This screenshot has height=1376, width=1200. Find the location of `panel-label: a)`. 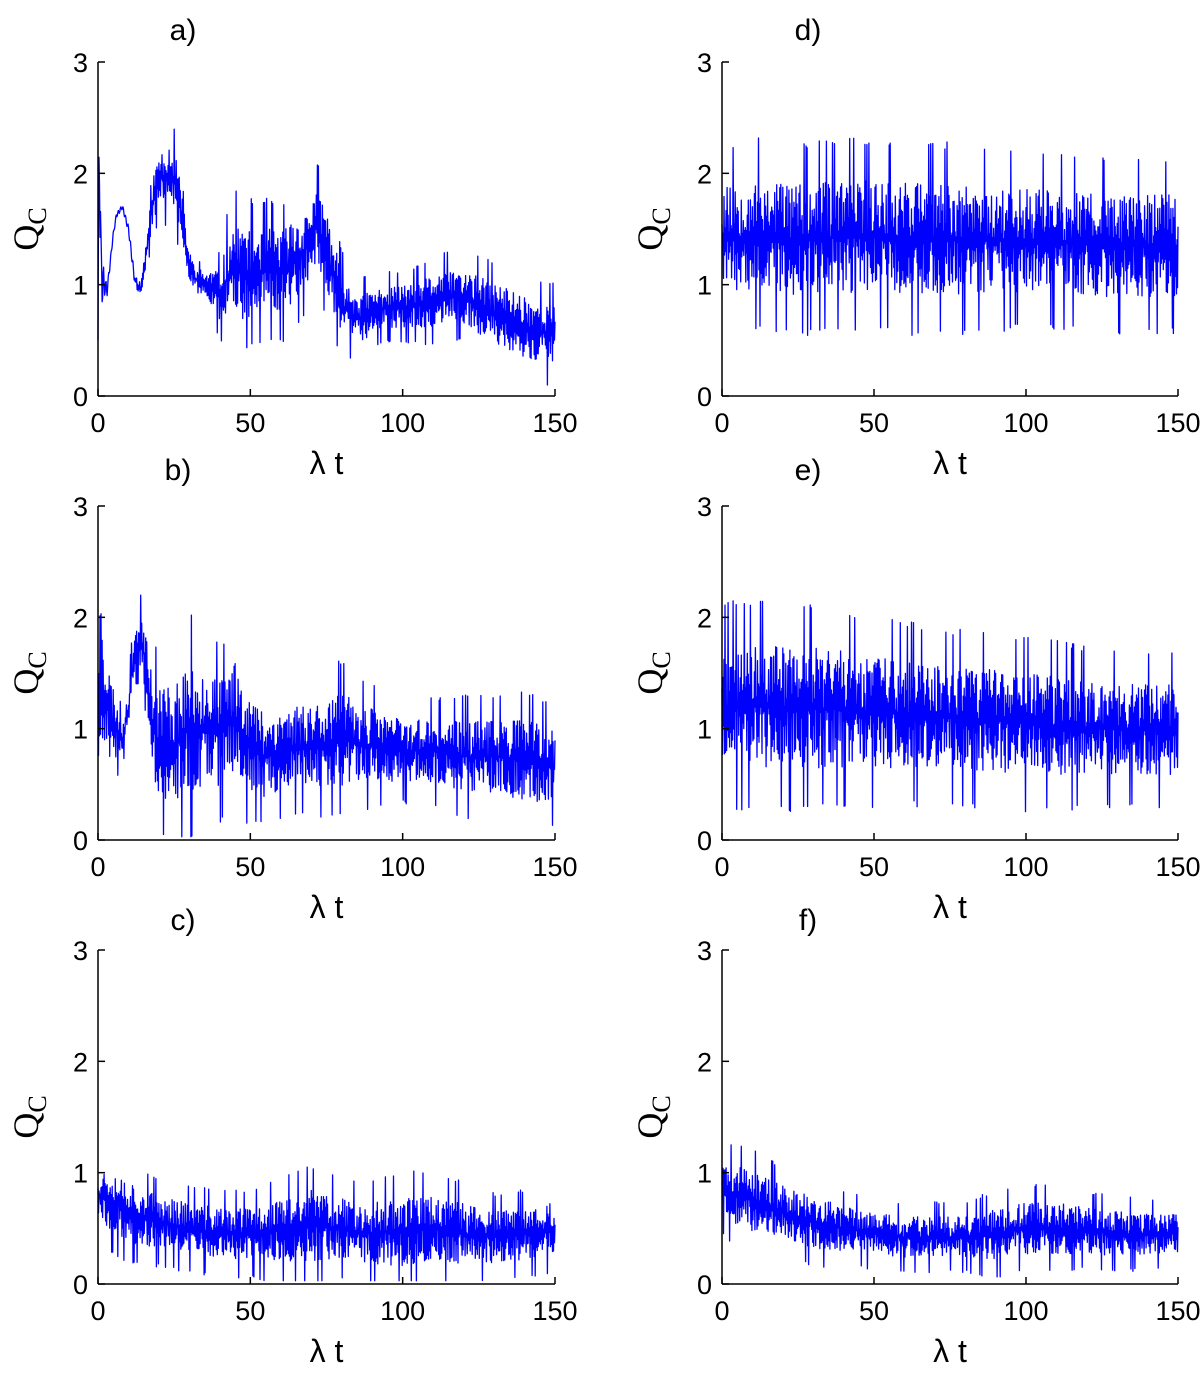

panel-label: a) is located at coordinates (183, 30).